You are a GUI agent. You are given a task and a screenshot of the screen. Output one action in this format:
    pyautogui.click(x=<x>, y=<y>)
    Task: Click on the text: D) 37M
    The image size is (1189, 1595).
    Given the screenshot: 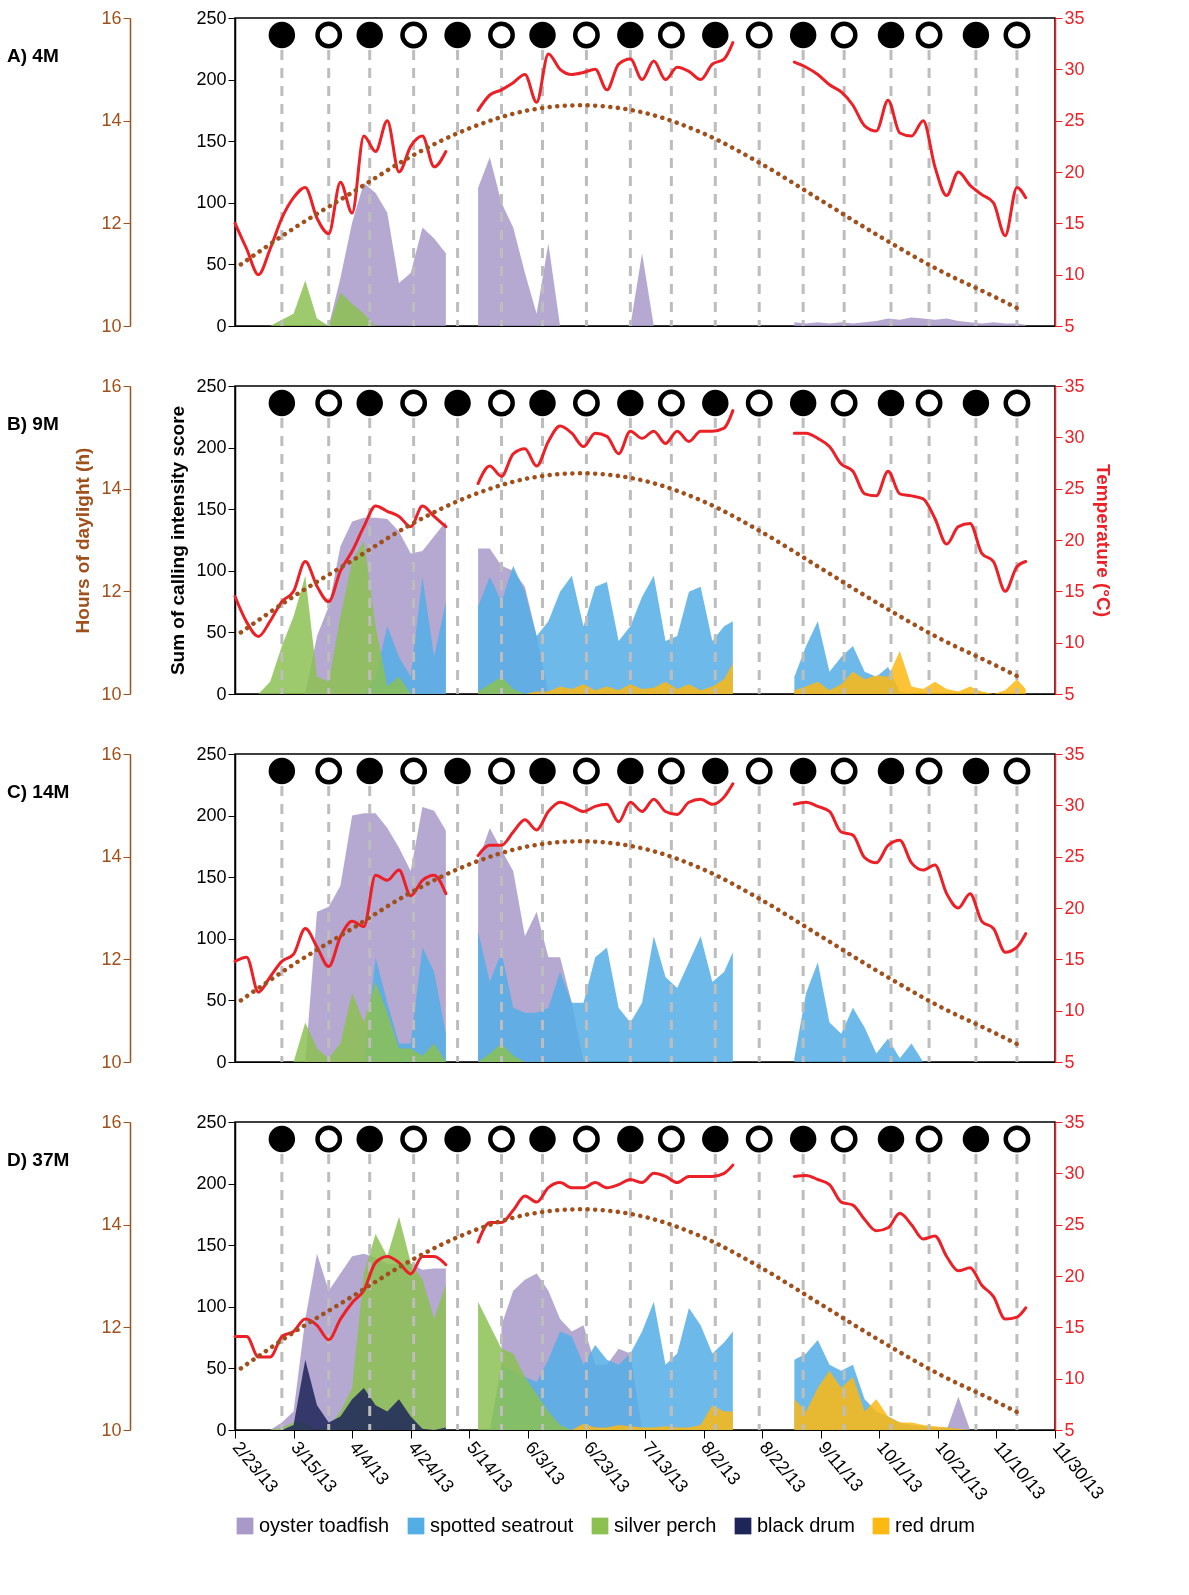 What is the action you would take?
    pyautogui.click(x=38, y=1159)
    